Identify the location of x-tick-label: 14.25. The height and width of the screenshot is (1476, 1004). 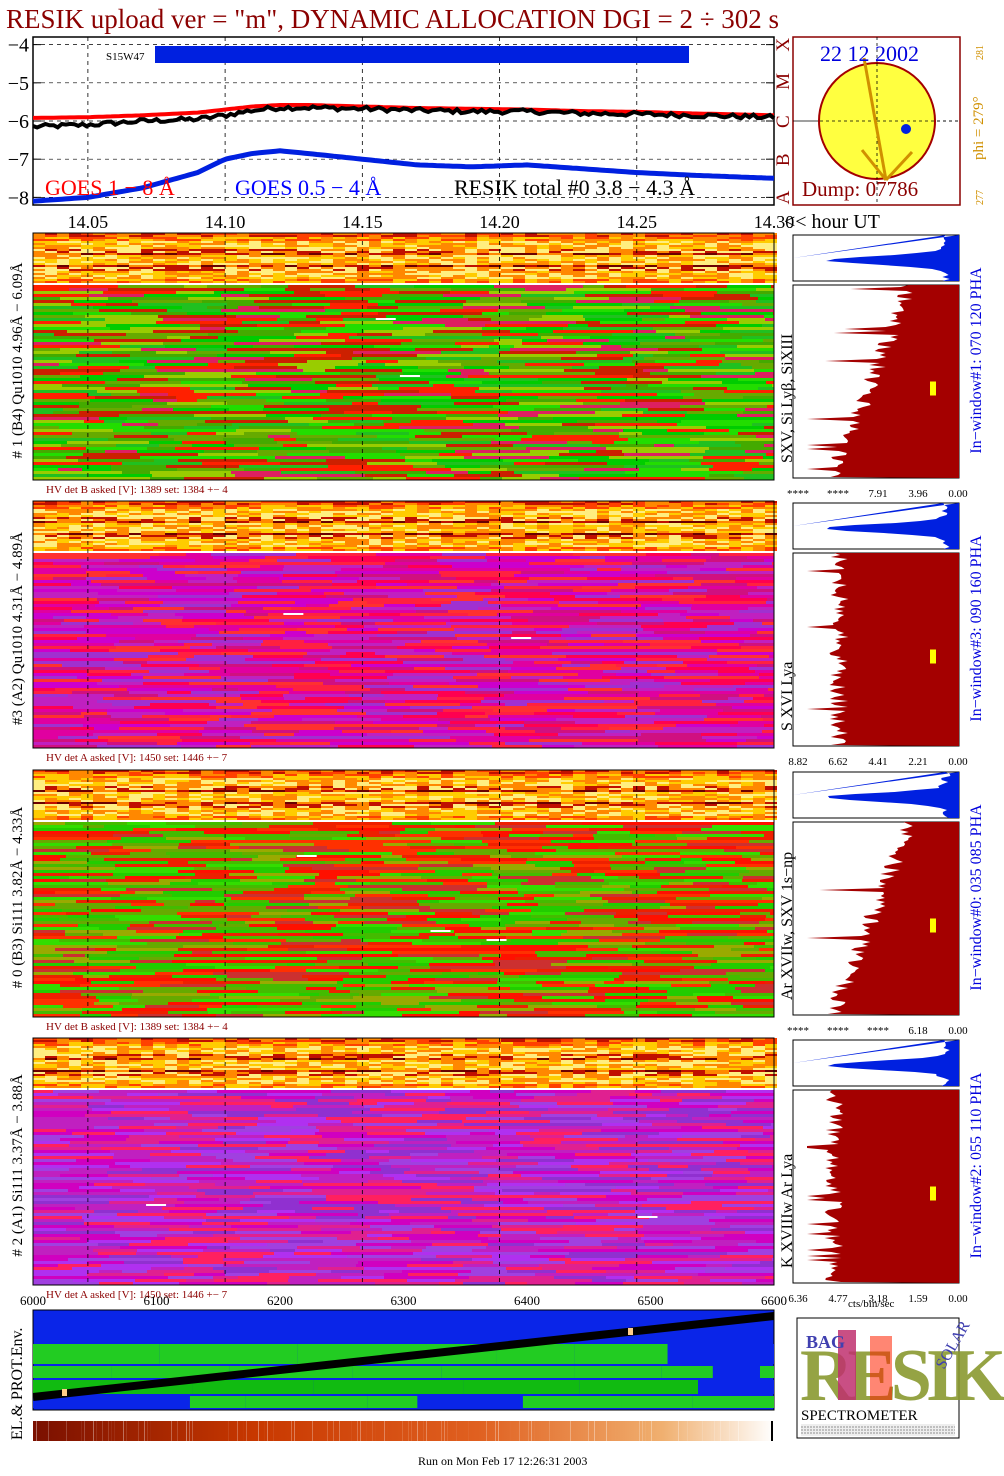
(637, 222).